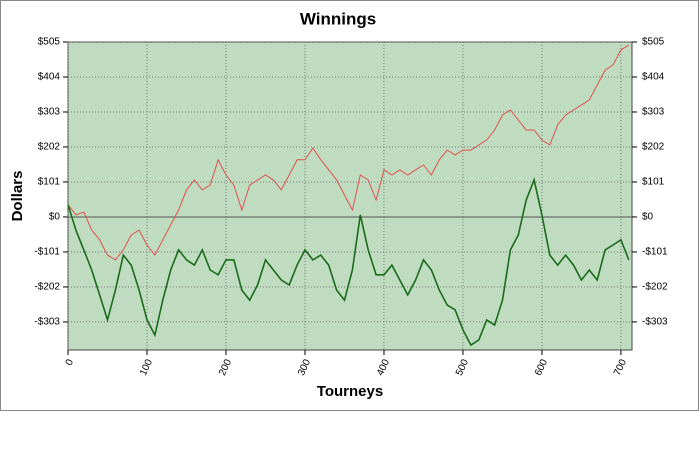 The height and width of the screenshot is (467, 700). What do you see at coordinates (47, 322) in the screenshot?
I see `y-tick-label: -$303` at bounding box center [47, 322].